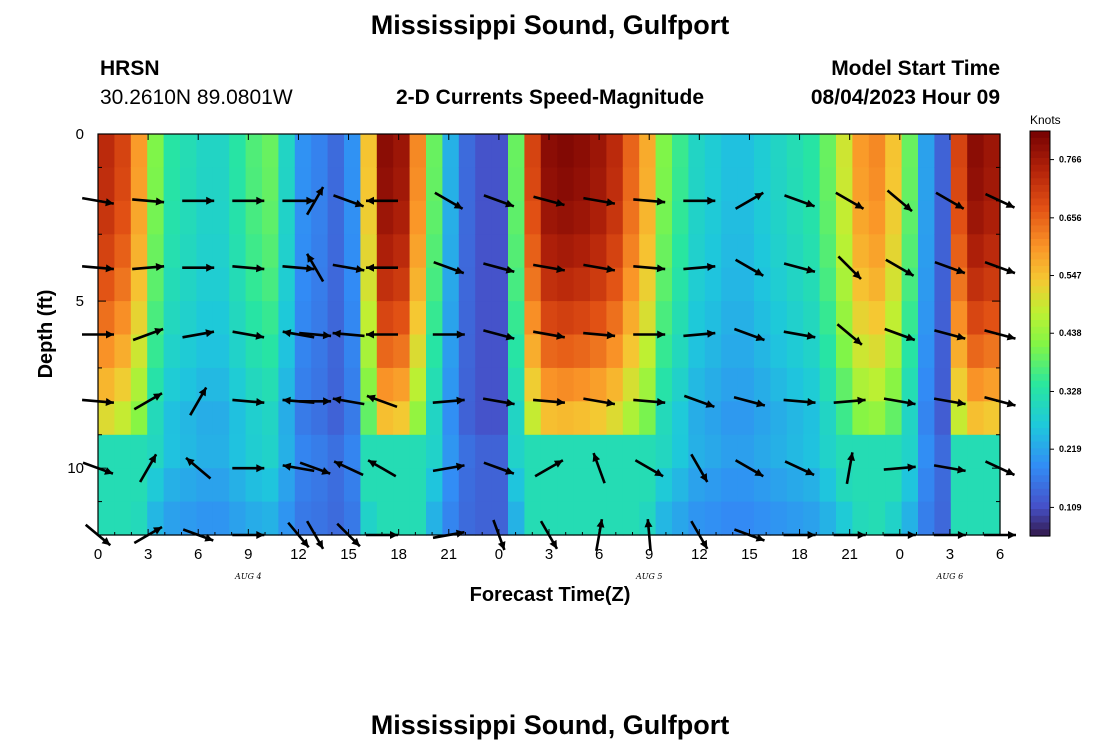 The height and width of the screenshot is (750, 1100). What do you see at coordinates (46, 334) in the screenshot?
I see `y-axis-label: Depth (ft)` at bounding box center [46, 334].